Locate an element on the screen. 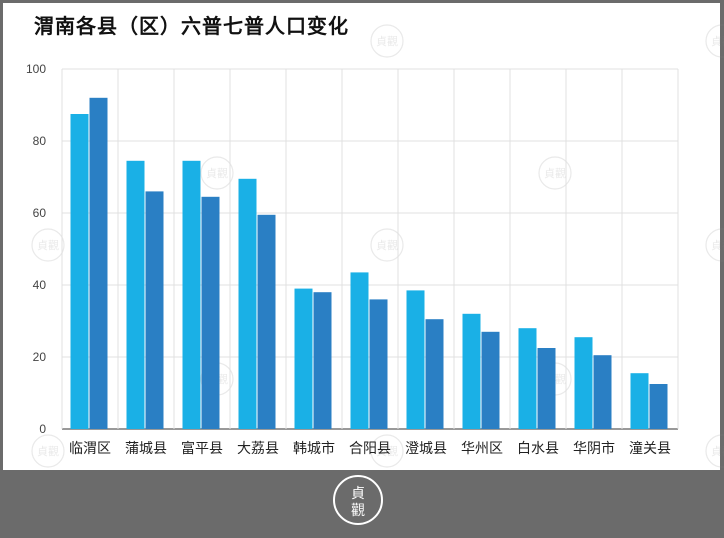 This screenshot has height=538, width=724. x-tick-label: 韩城市 is located at coordinates (314, 448).